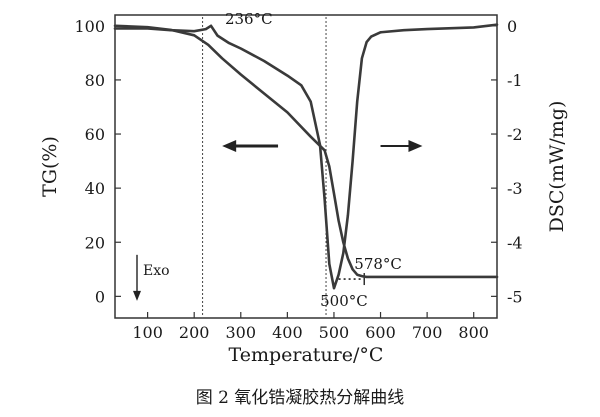 The height and width of the screenshot is (417, 600). I want to click on x-tick-label: 300, so click(241, 332).